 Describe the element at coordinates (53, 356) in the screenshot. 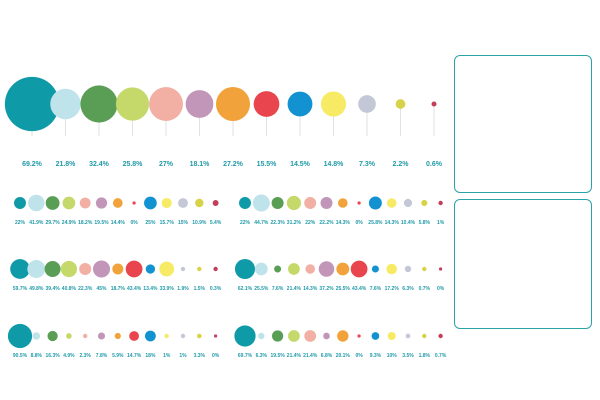

I see `value-label: 16.3%` at that location.